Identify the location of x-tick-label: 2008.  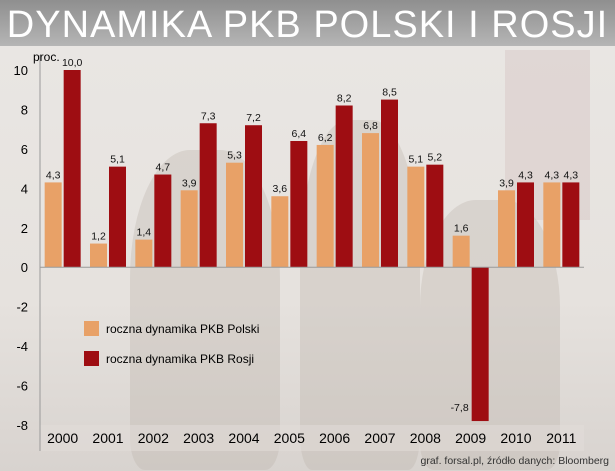
(425, 438).